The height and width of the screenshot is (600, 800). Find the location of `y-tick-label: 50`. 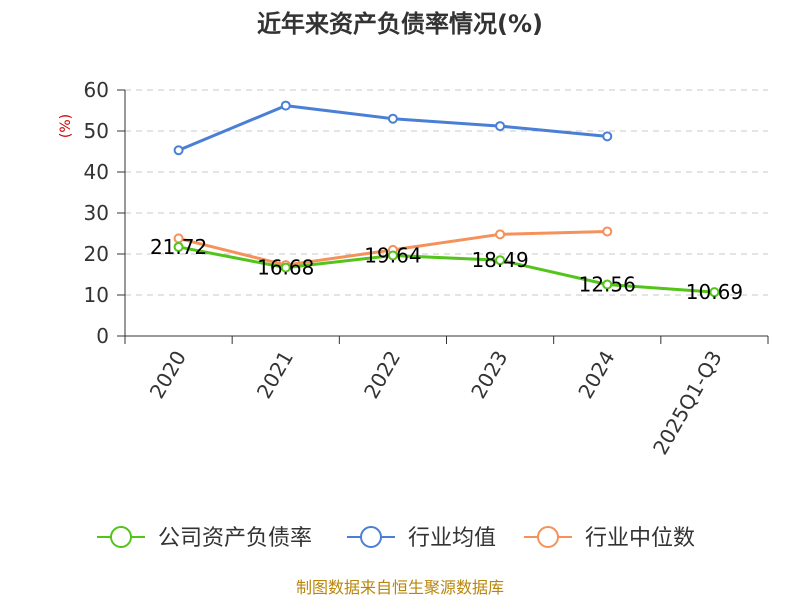

y-tick-label: 50 is located at coordinates (96, 131).